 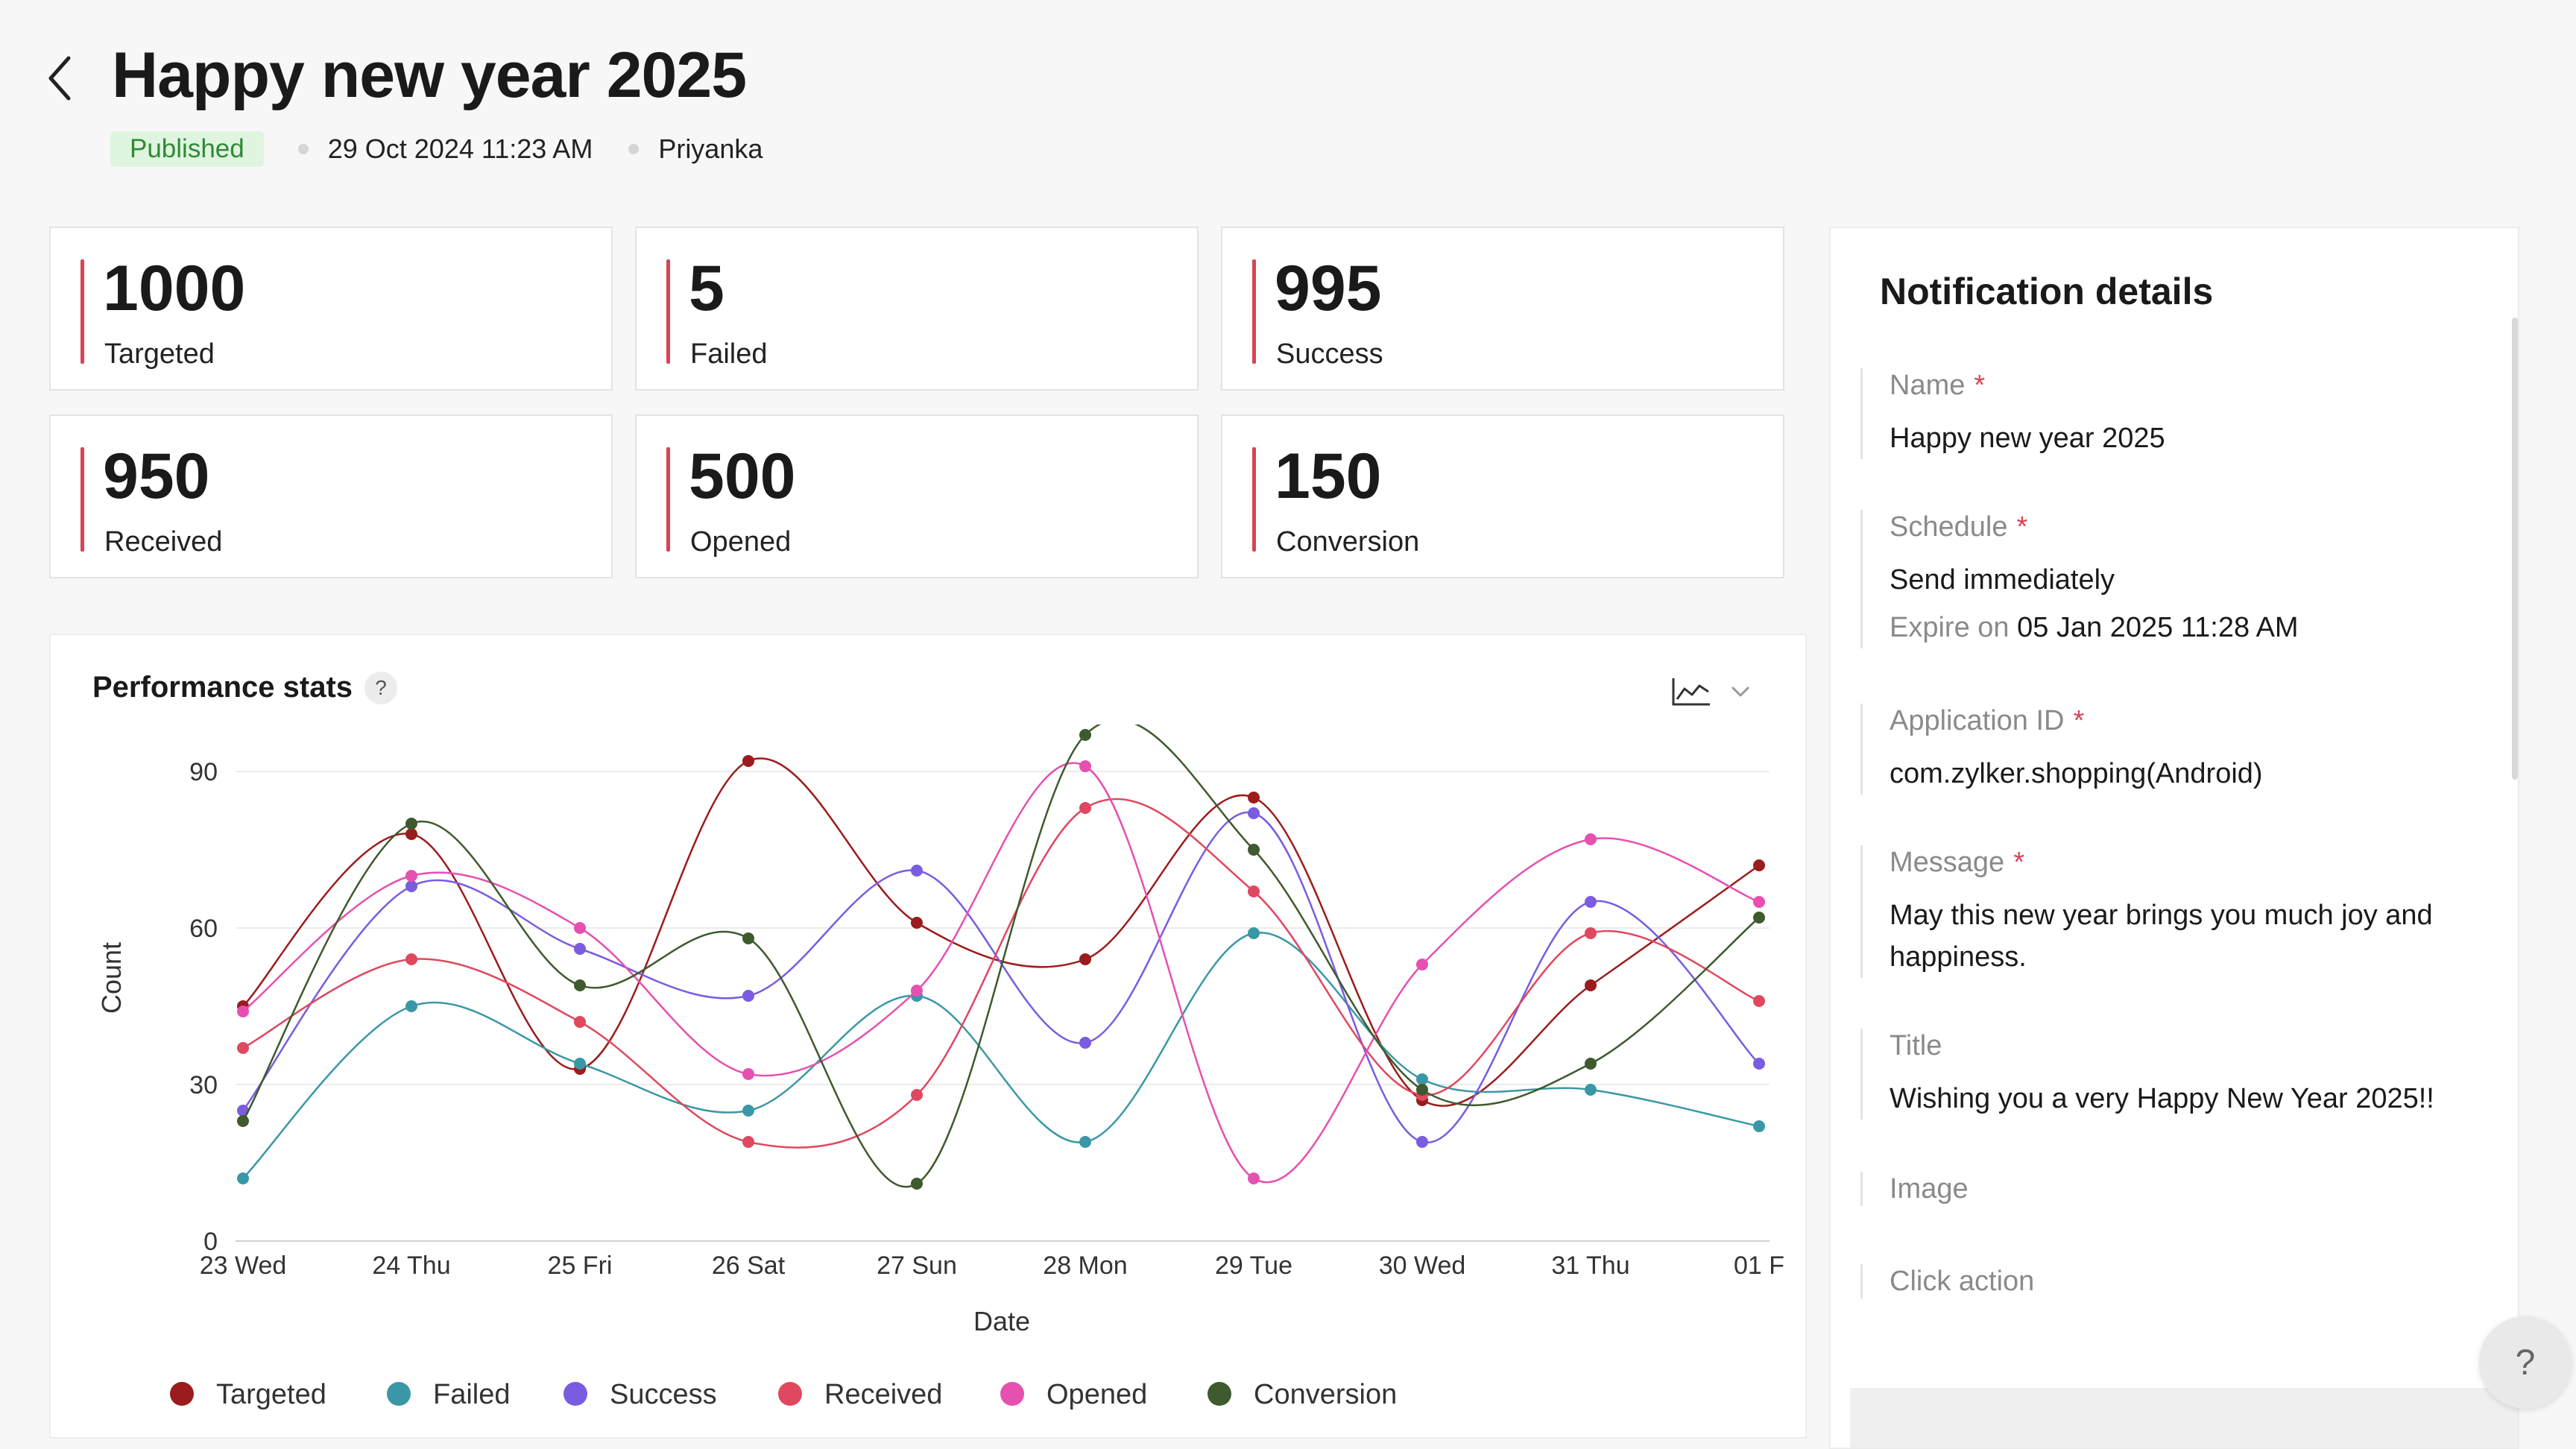 What do you see at coordinates (174, 288) in the screenshot?
I see `stat-value: 1000` at bounding box center [174, 288].